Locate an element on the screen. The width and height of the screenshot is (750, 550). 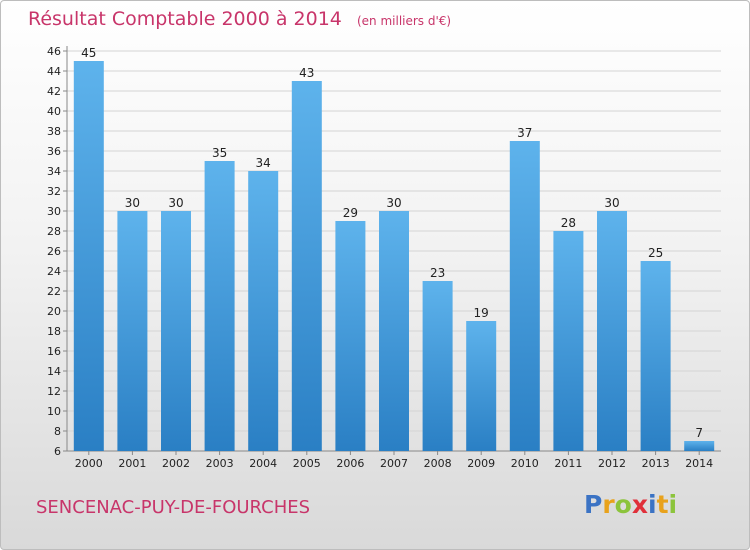
bar-2008 is located at coordinates (437, 366).